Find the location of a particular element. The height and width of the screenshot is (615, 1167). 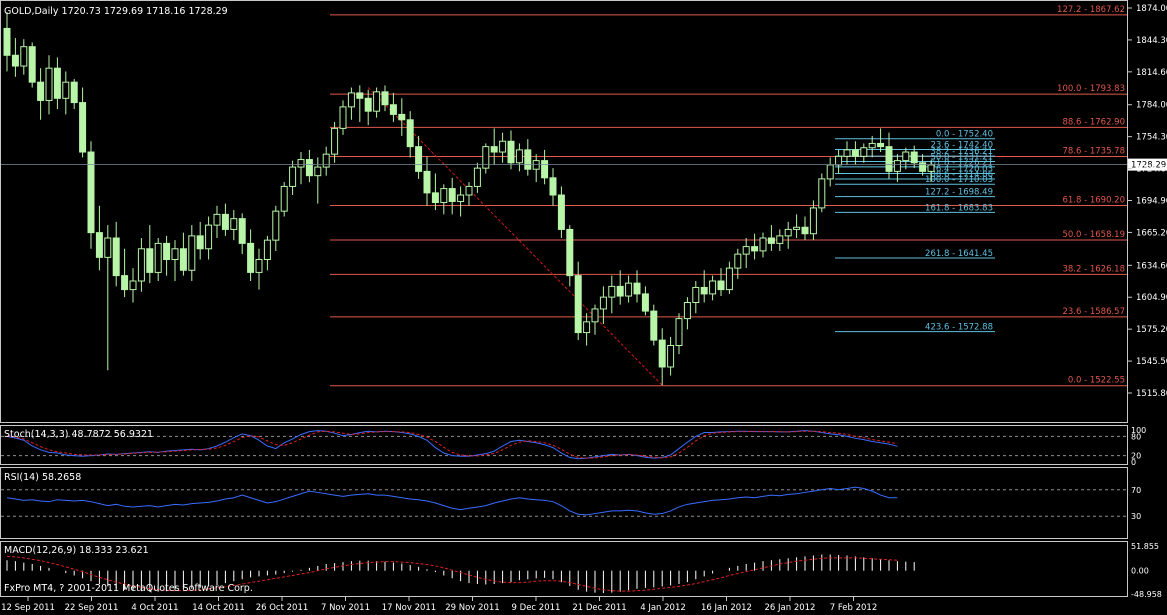

time-tick-label: 22 Sep 2011 is located at coordinates (92, 608).